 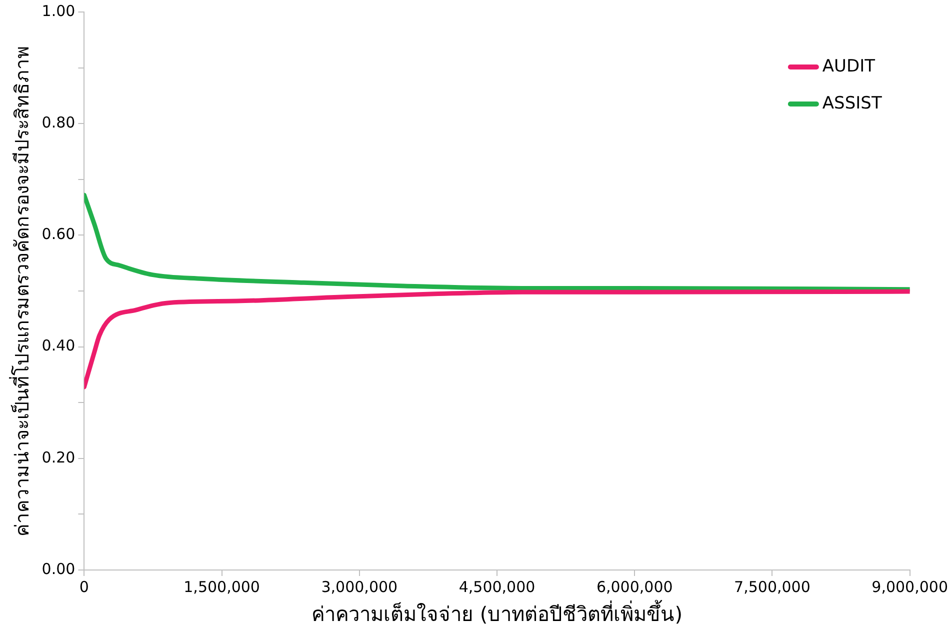 What do you see at coordinates (222, 587) in the screenshot?
I see `x-tick-label: 1,500,000` at bounding box center [222, 587].